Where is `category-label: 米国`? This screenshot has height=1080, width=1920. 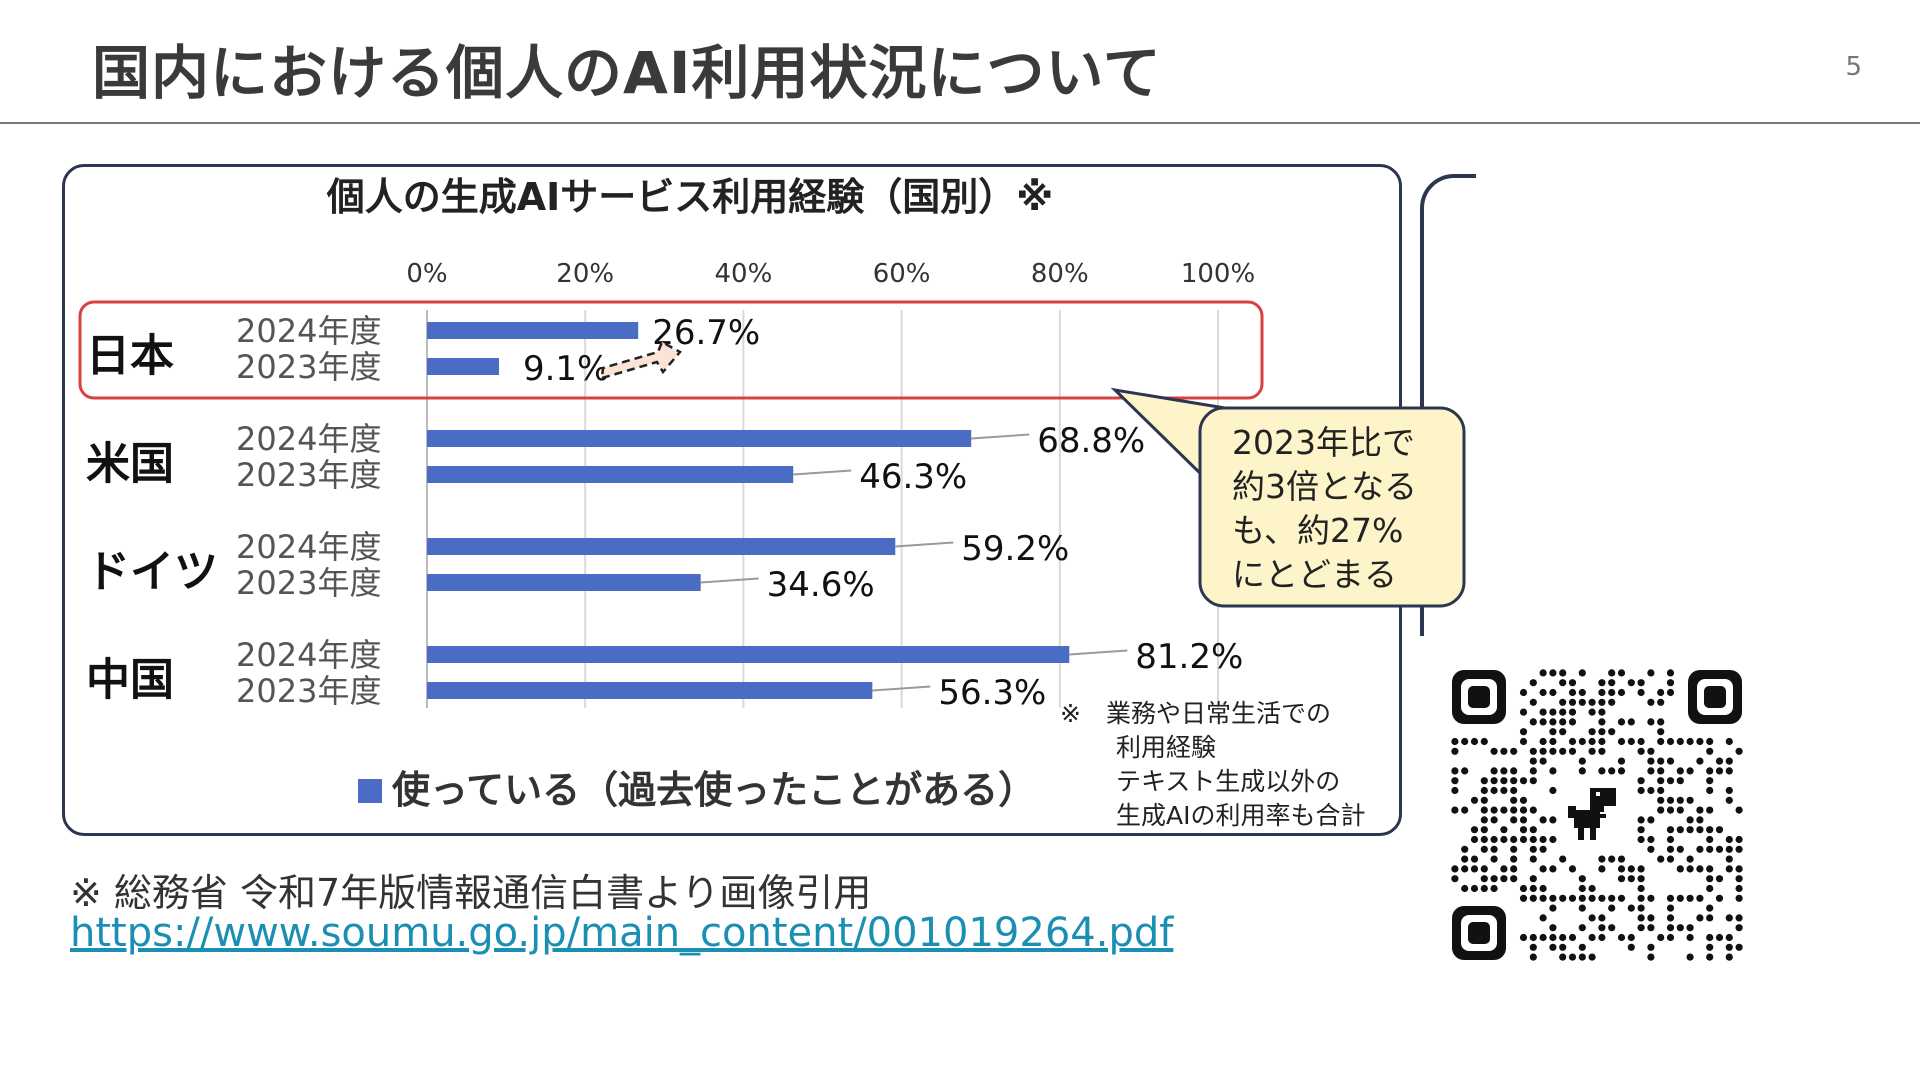 category-label: 米国 is located at coordinates (130, 464).